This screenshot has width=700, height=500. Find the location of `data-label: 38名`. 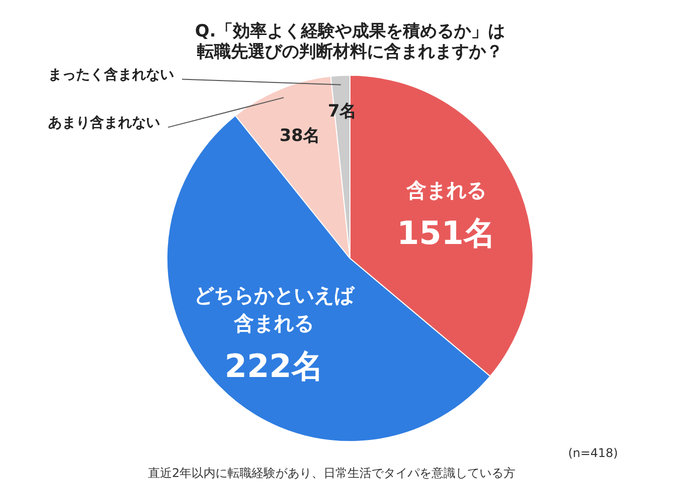

data-label: 38名 is located at coordinates (299, 136).